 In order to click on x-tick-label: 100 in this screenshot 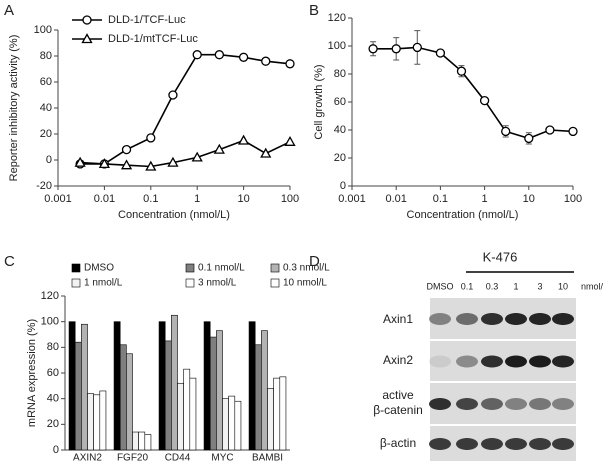, I will do `click(573, 199)`.